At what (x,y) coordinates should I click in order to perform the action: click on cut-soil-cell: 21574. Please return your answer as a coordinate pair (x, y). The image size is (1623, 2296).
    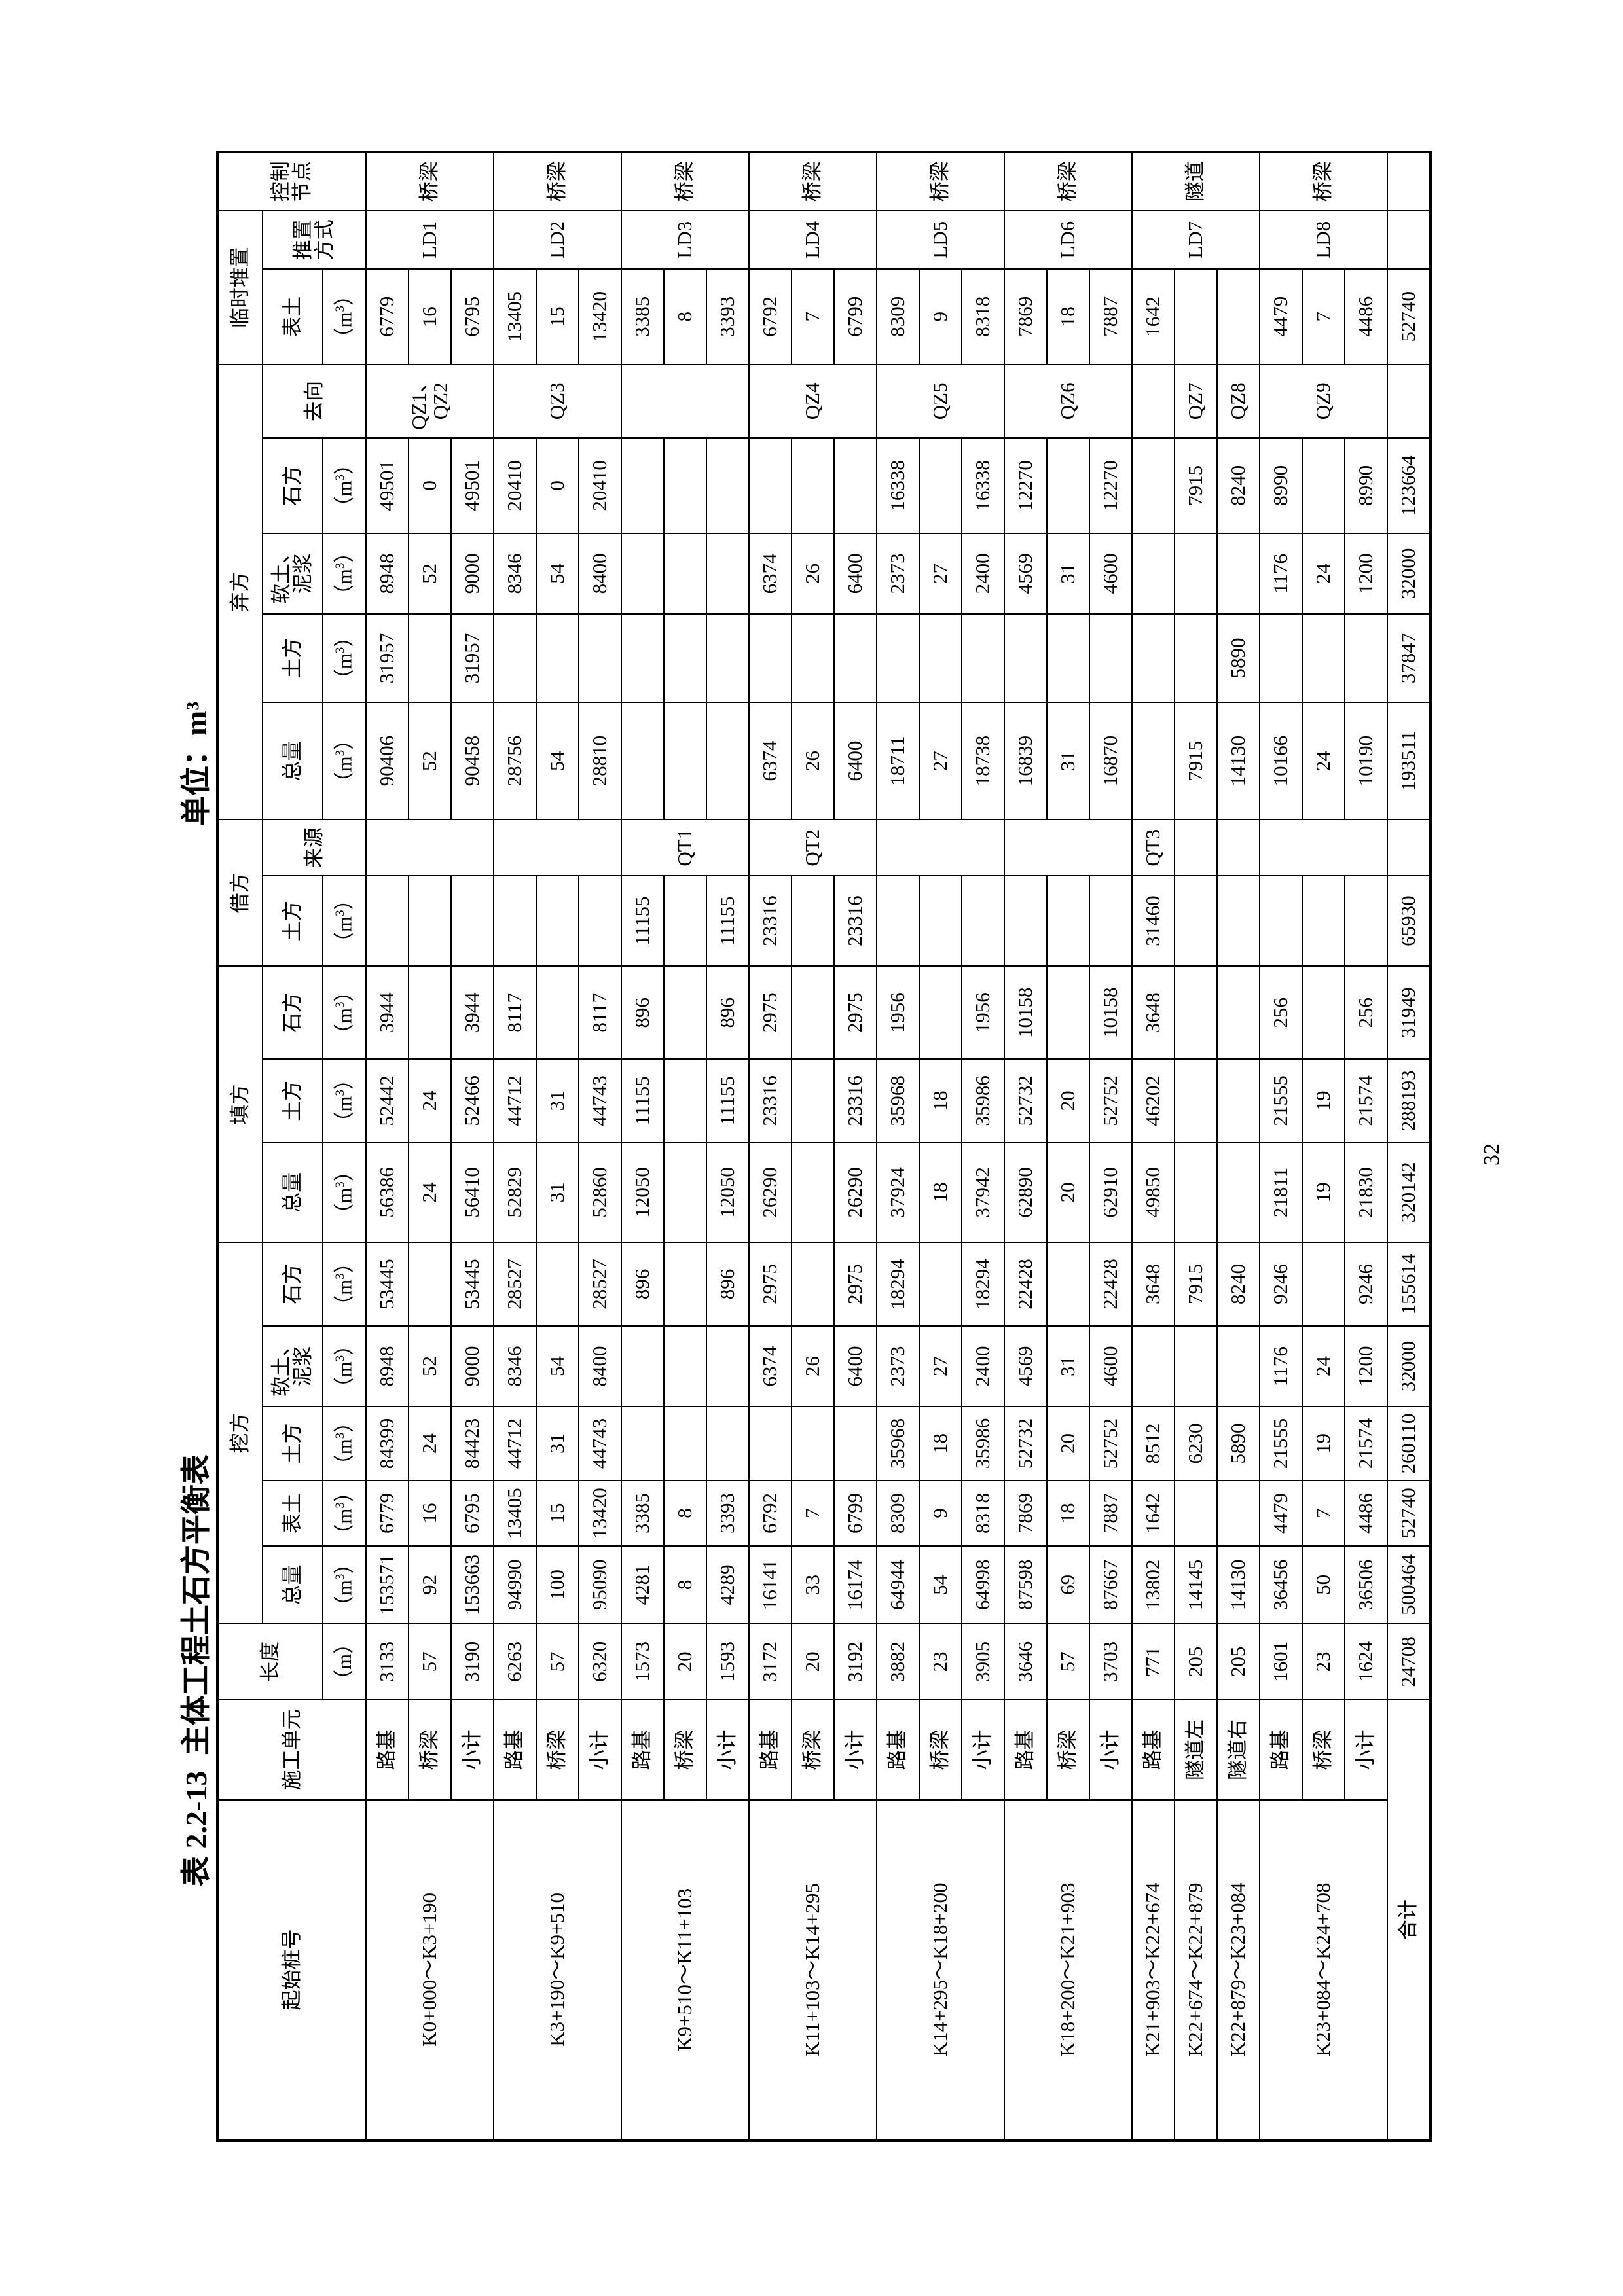
    Looking at the image, I should click on (1366, 1443).